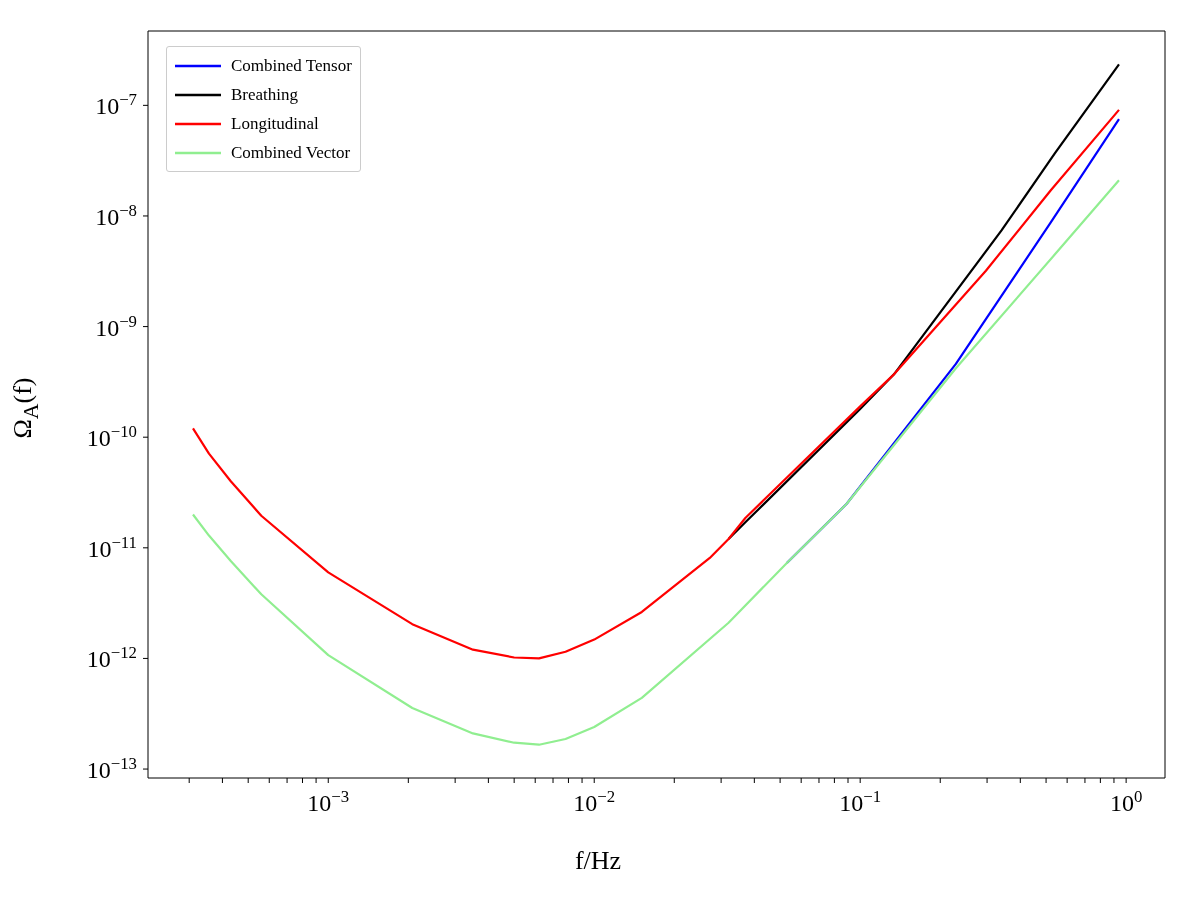 The width and height of the screenshot is (1200, 900). Describe the element at coordinates (291, 152) in the screenshot. I see `legend-label: Combined Vector` at that location.